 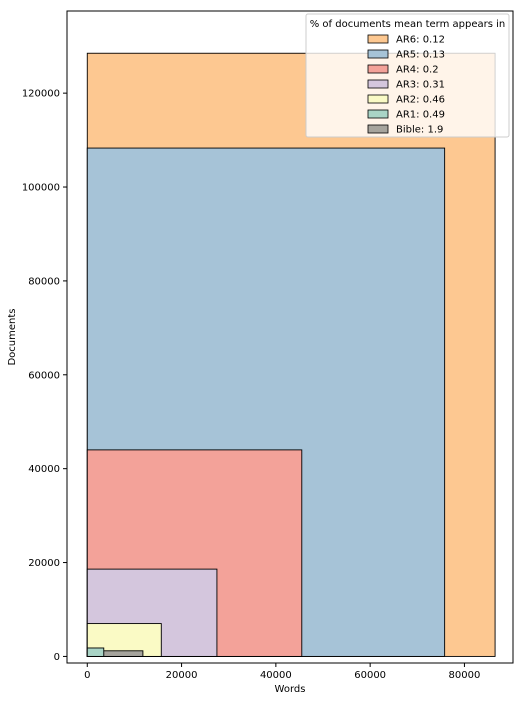 What do you see at coordinates (378, 129) in the screenshot?
I see `legend-swatch-bible` at bounding box center [378, 129].